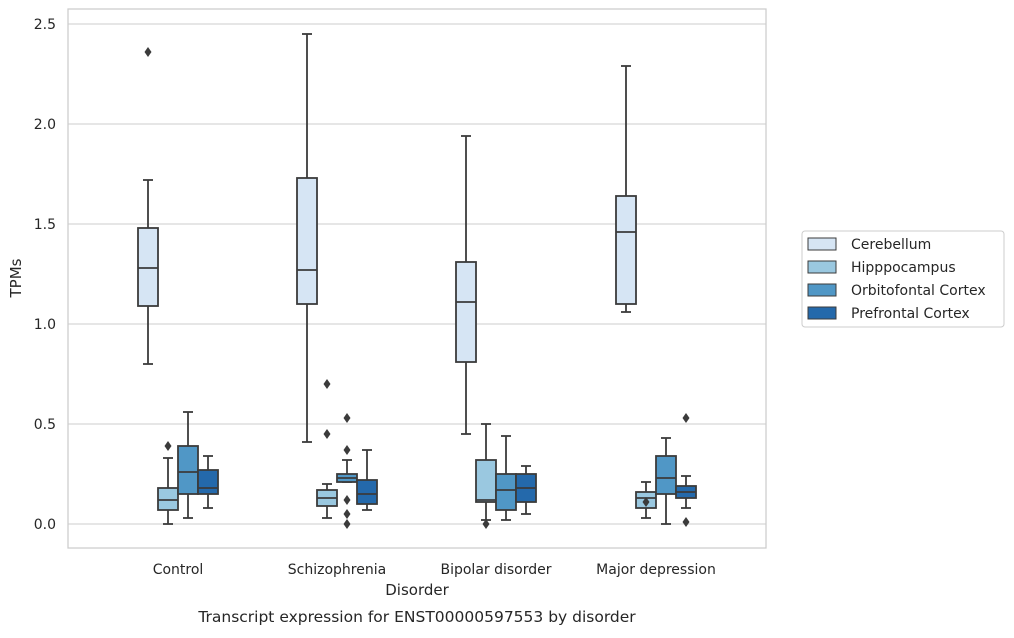  Describe the element at coordinates (45, 425) in the screenshot. I see `y-tick-label: 0.5` at that location.